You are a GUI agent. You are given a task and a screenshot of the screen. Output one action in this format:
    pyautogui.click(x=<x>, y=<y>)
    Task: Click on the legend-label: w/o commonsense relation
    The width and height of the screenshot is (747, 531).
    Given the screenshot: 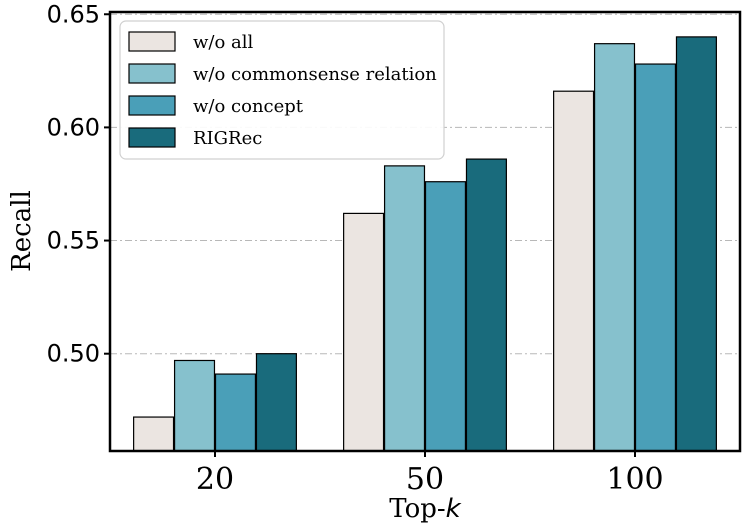 What is the action you would take?
    pyautogui.click(x=315, y=74)
    